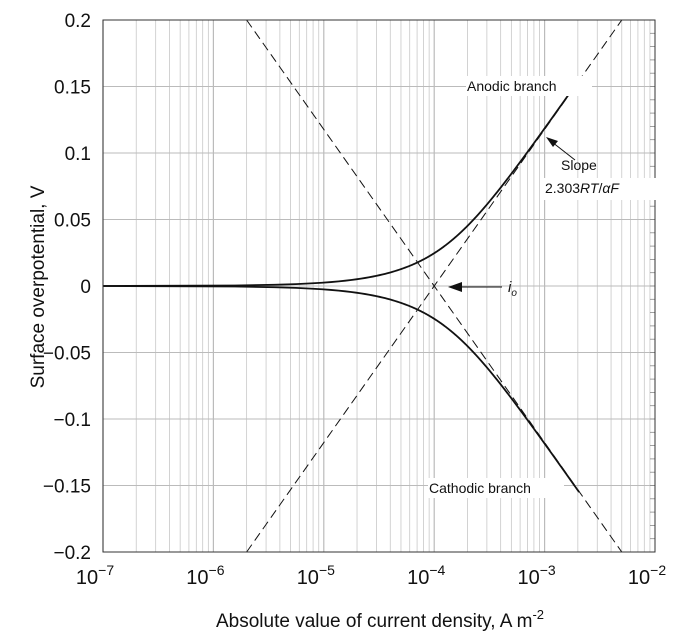 The image size is (686, 644). Describe the element at coordinates (72, 88) in the screenshot. I see `y-tick-label: 0.15` at that location.